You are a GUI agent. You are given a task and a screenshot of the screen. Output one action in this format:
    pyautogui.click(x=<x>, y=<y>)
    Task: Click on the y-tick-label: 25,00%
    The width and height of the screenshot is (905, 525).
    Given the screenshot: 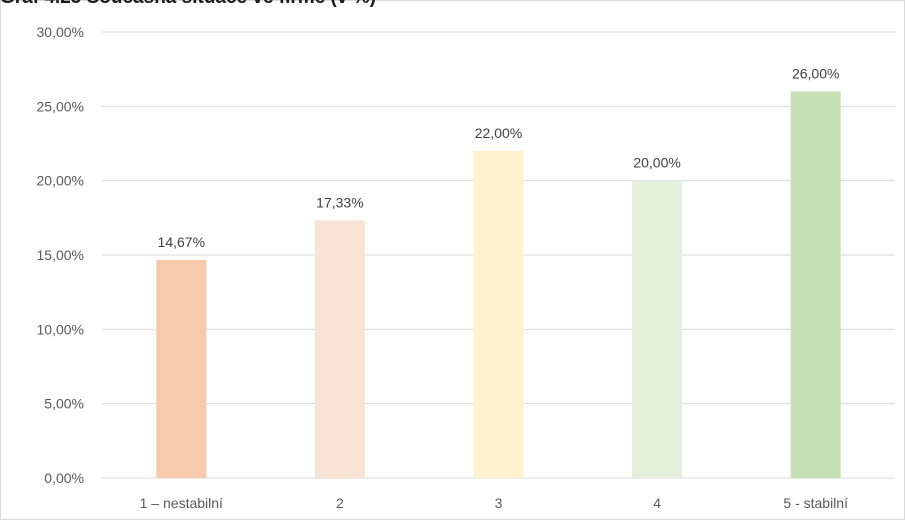 What is the action you would take?
    pyautogui.click(x=60, y=106)
    